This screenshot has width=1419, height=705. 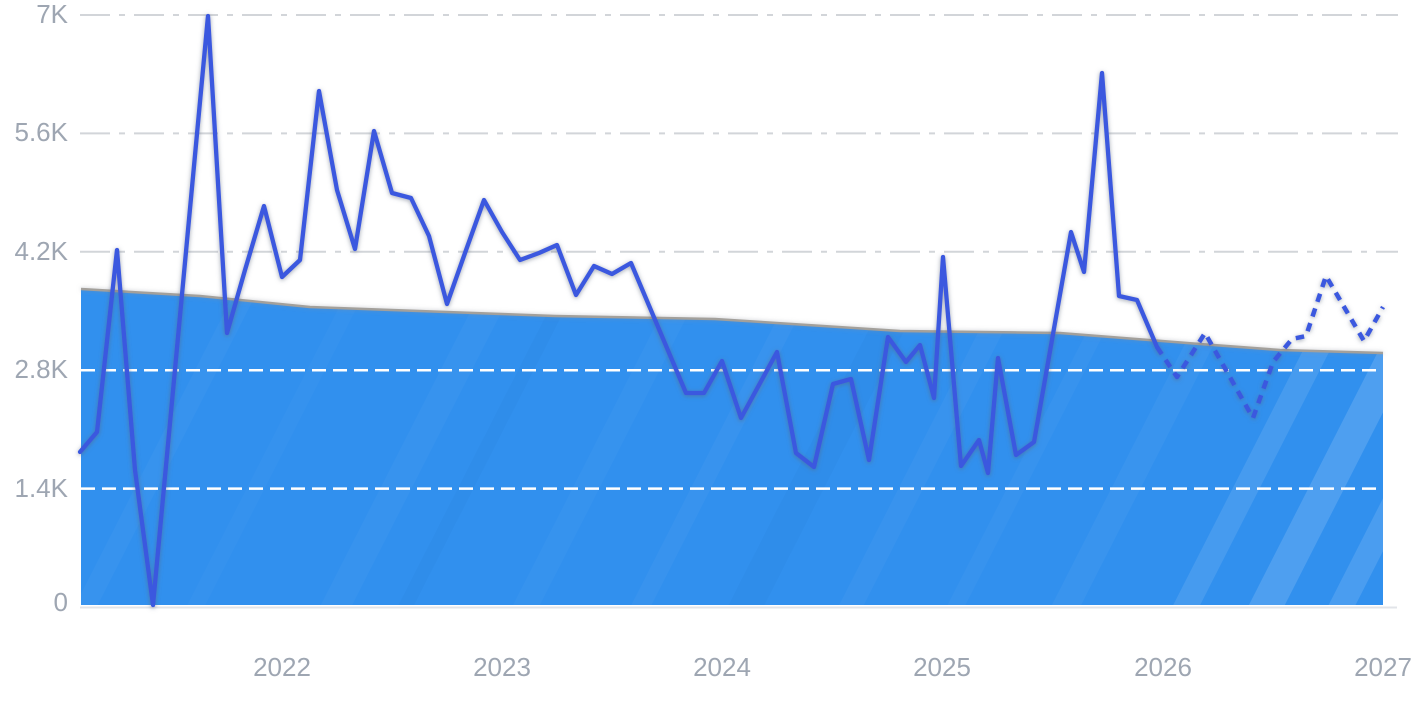 What do you see at coordinates (1163, 667) in the screenshot?
I see `svg-text: 2026` at bounding box center [1163, 667].